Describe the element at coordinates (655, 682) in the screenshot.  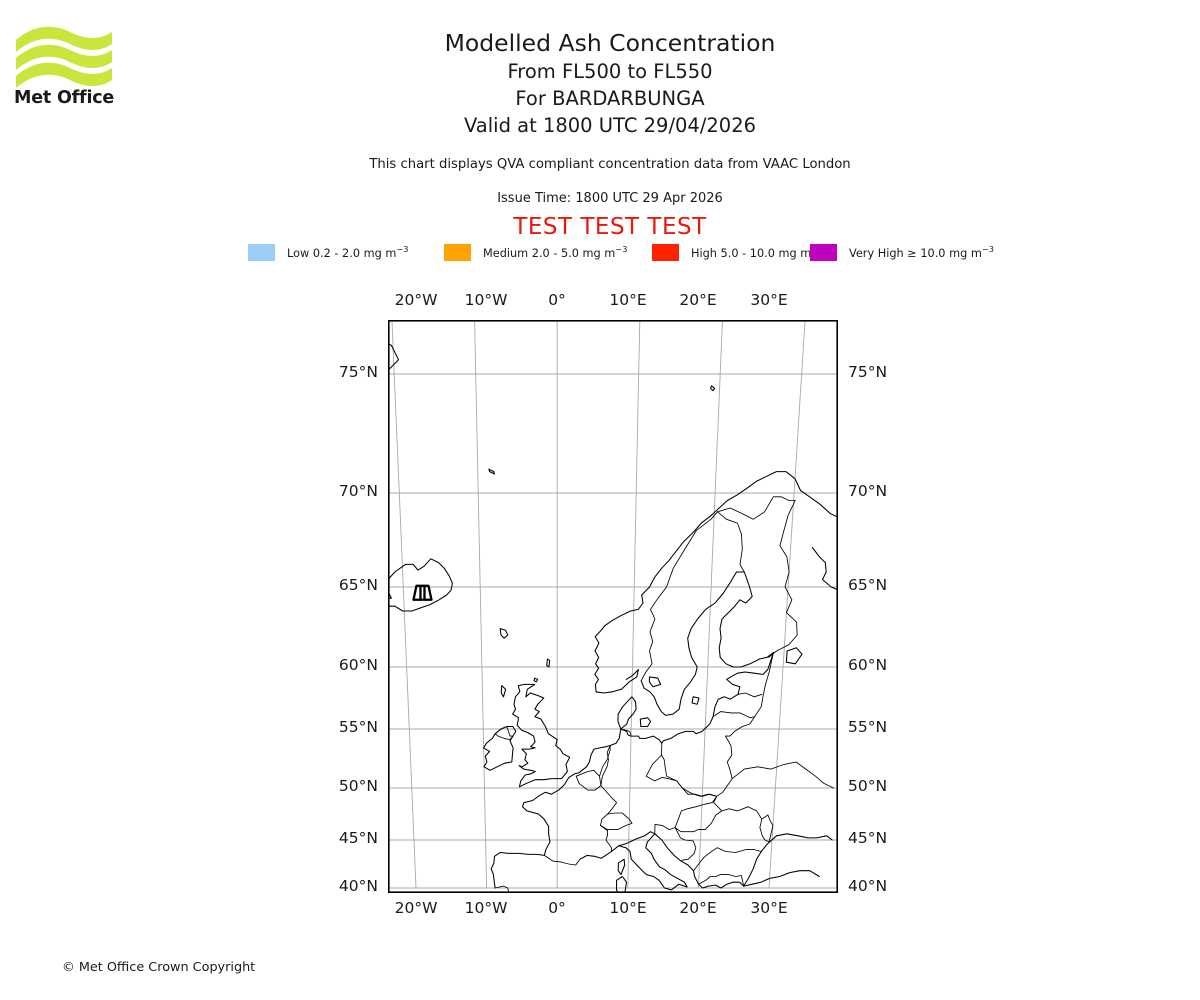
I see `coastline-lake-vanern` at that location.